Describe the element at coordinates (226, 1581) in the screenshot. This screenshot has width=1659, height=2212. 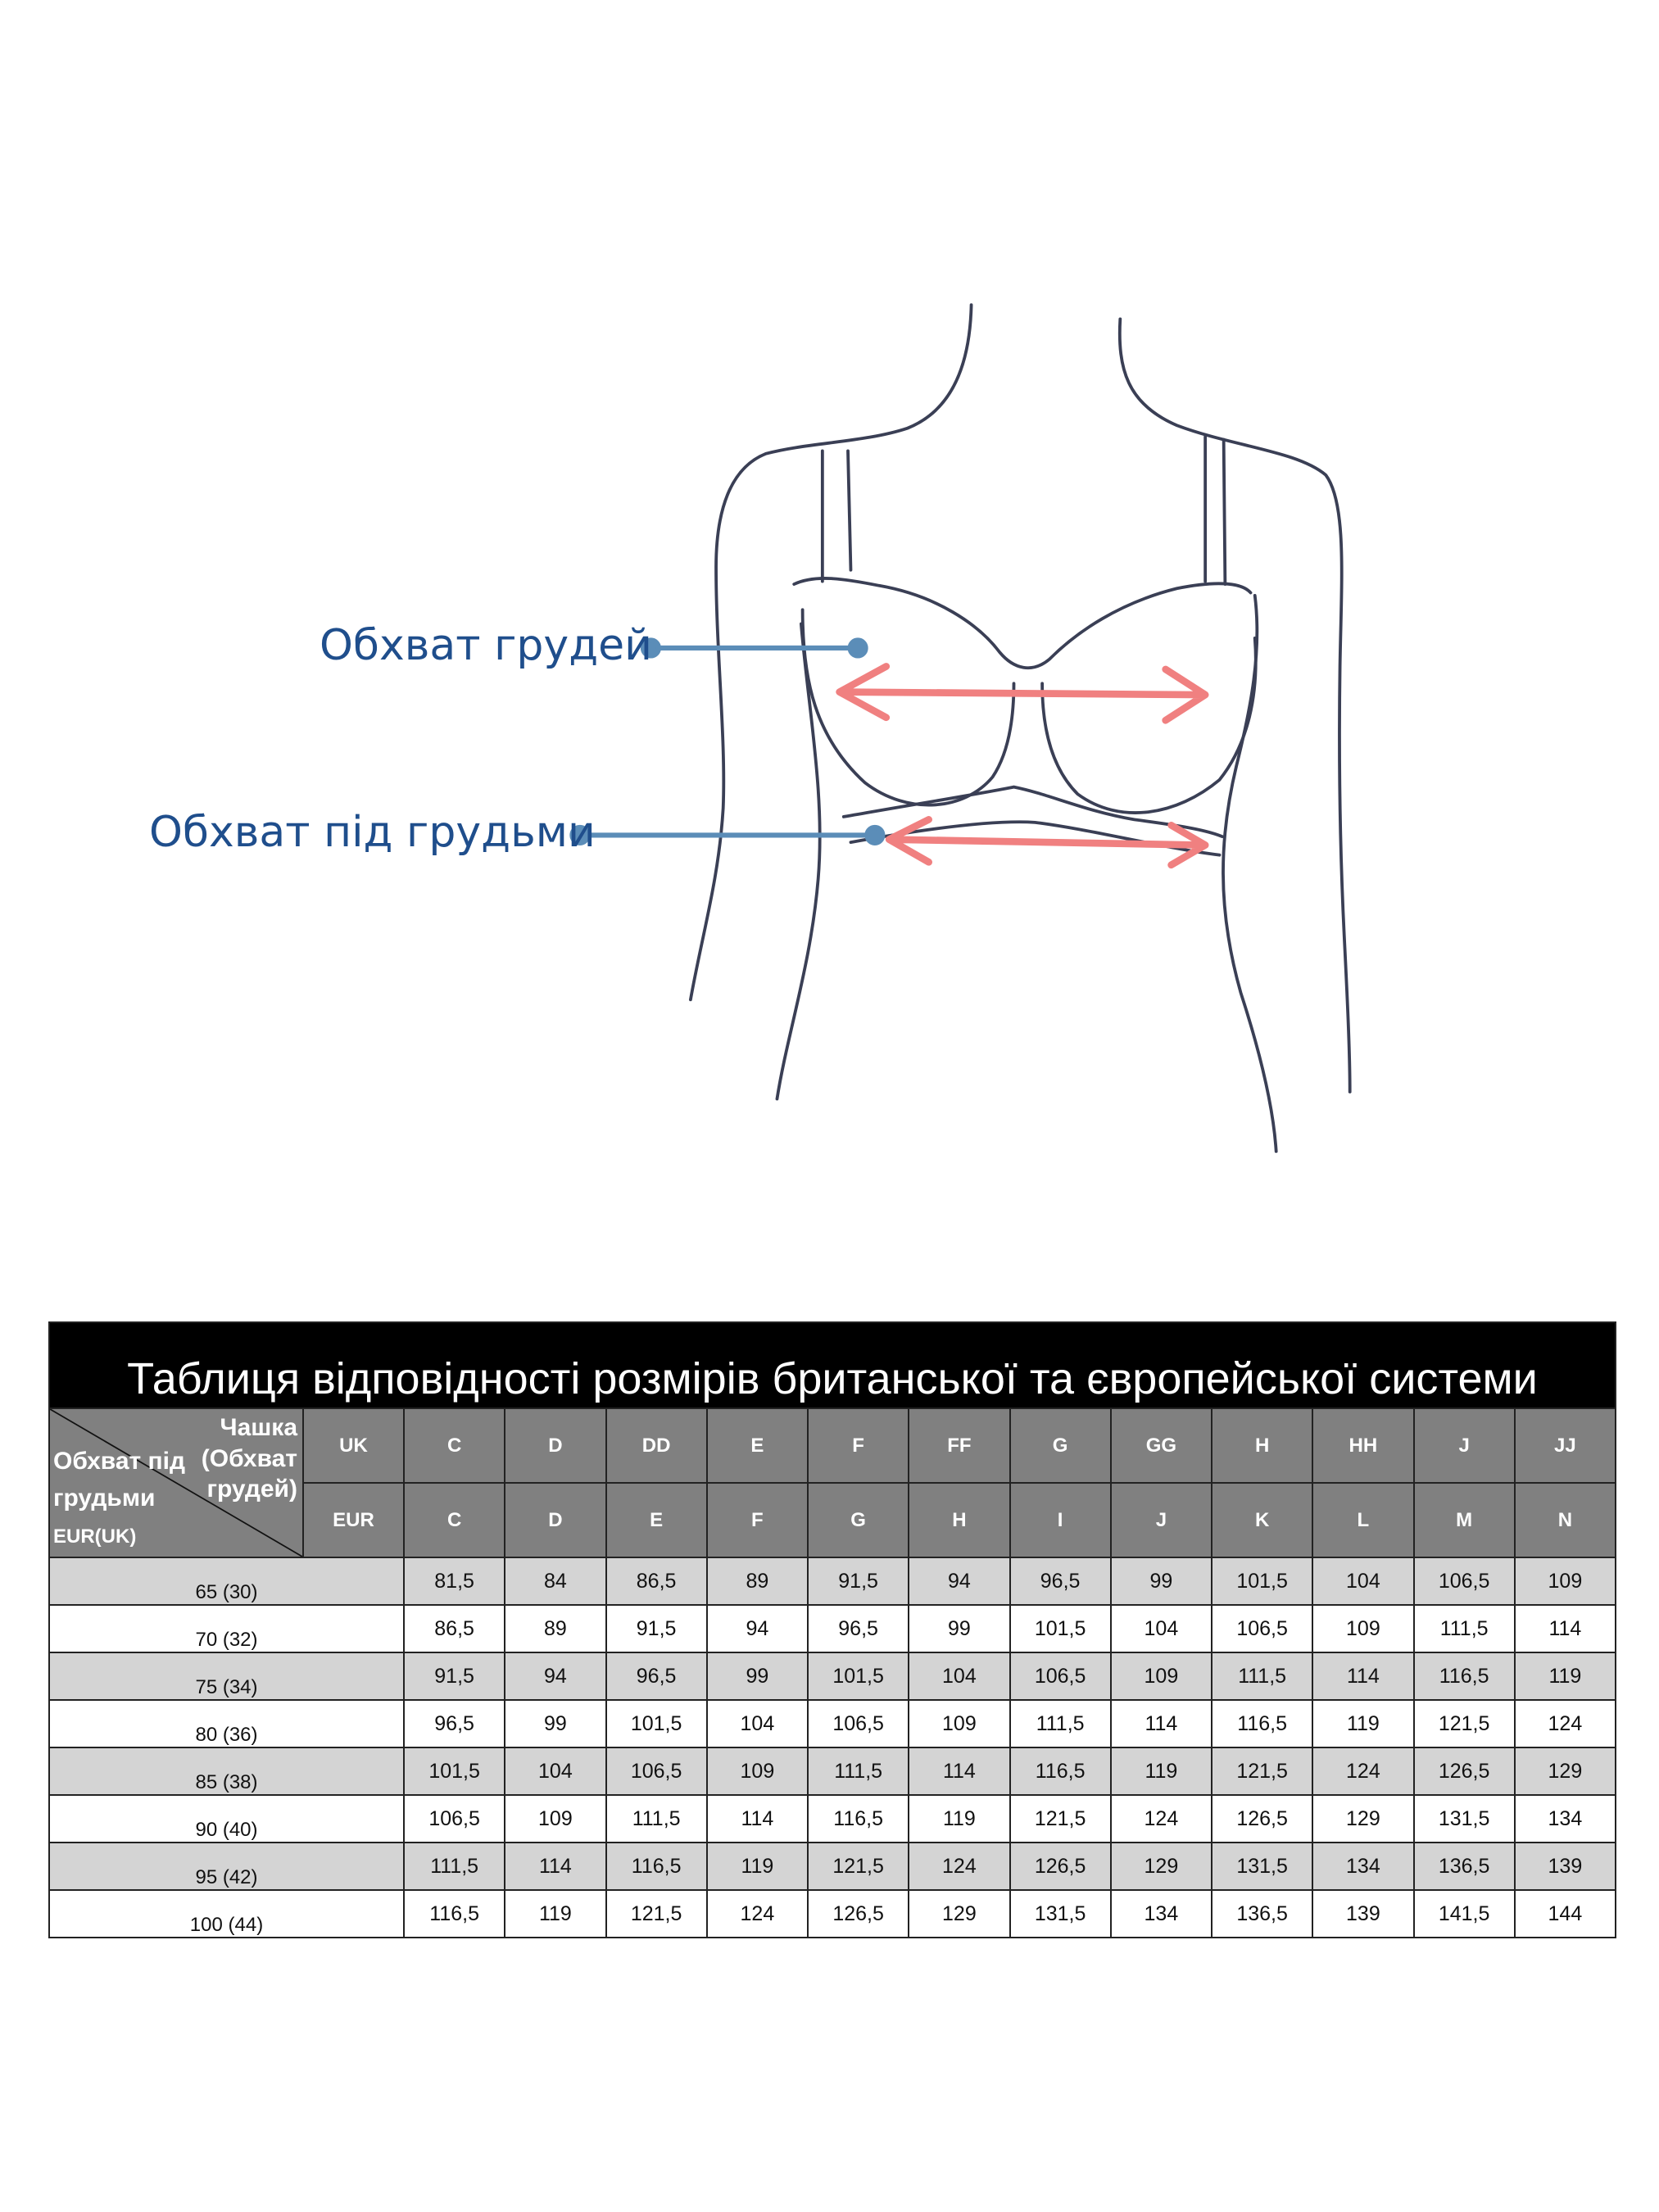
I see `underbust-size-label: 65 (30)` at that location.